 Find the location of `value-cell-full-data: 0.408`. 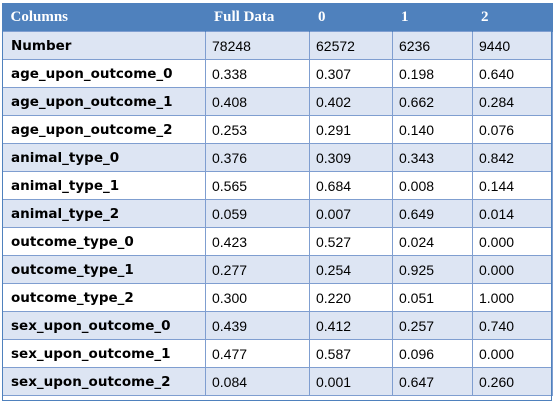

value-cell-full-data: 0.408 is located at coordinates (257, 101).